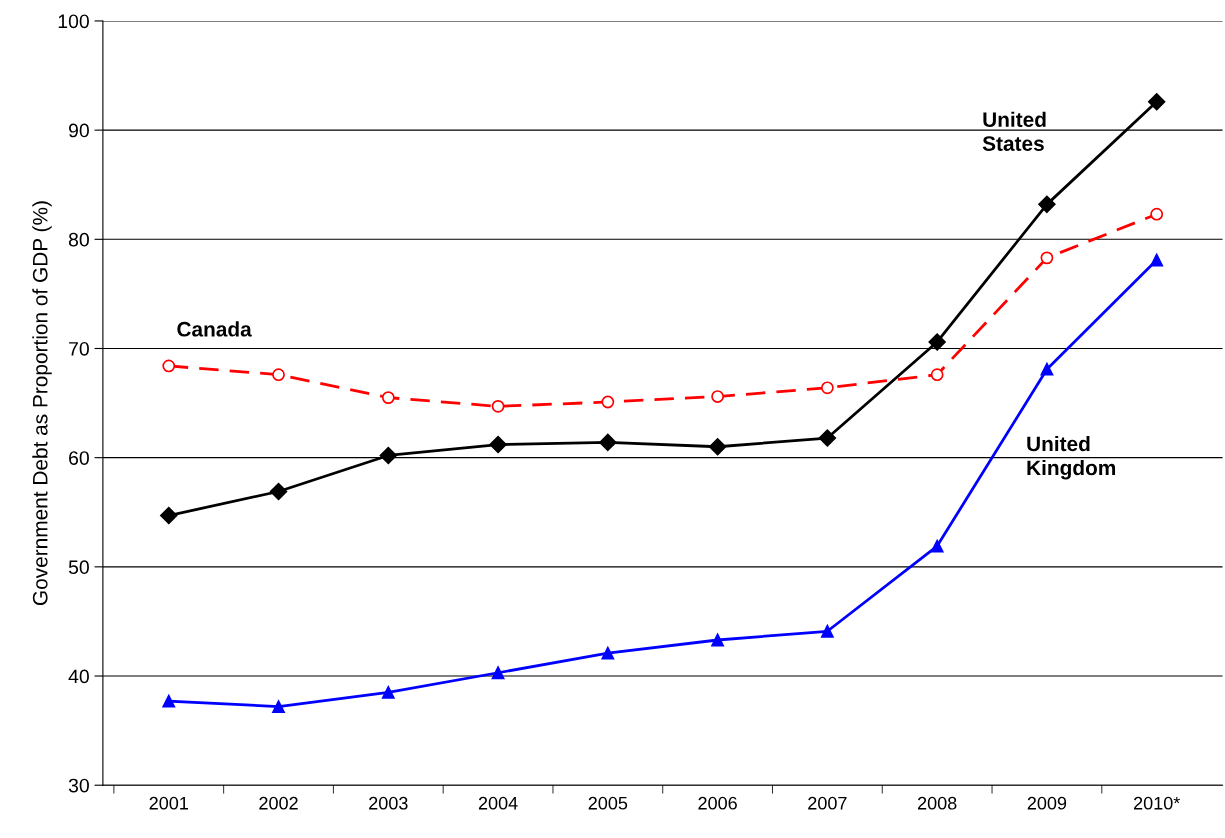 The image size is (1225, 838). What do you see at coordinates (78, 567) in the screenshot?
I see `y-tick-label: 50` at bounding box center [78, 567].